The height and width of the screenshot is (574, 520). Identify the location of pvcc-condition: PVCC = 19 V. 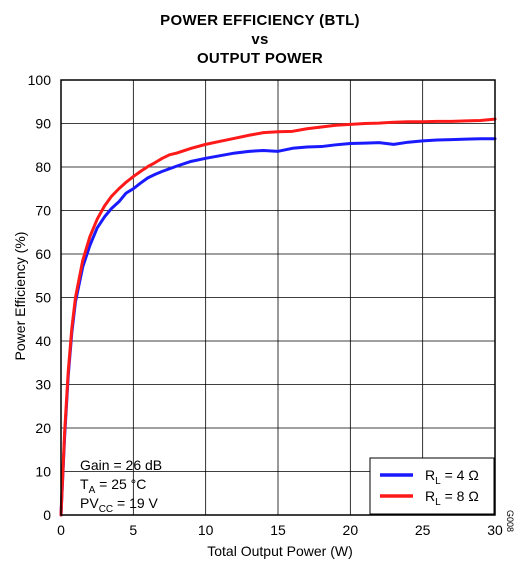
(119, 505).